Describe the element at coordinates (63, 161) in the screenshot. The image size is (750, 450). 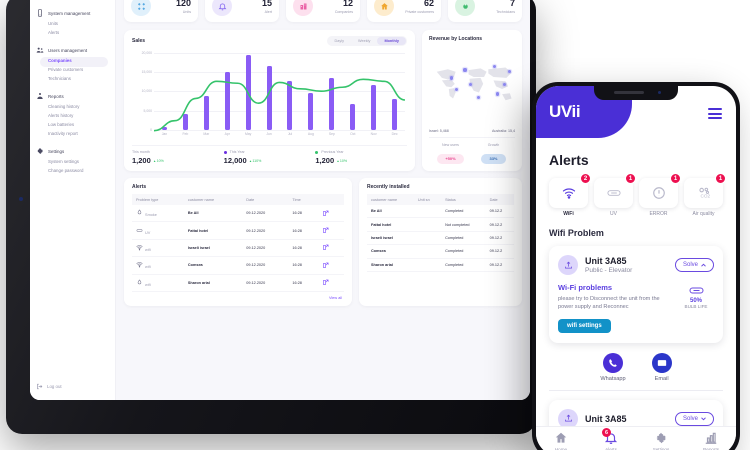
I see `sidebar-item-system-settings: System settings` at that location.